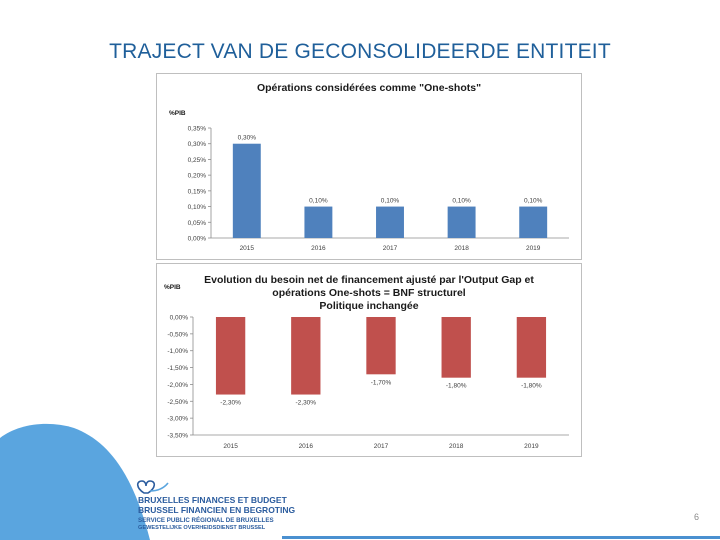  Describe the element at coordinates (369, 88) in the screenshot. I see `chart-title: Opérations considérées comme "One-shots"` at that location.